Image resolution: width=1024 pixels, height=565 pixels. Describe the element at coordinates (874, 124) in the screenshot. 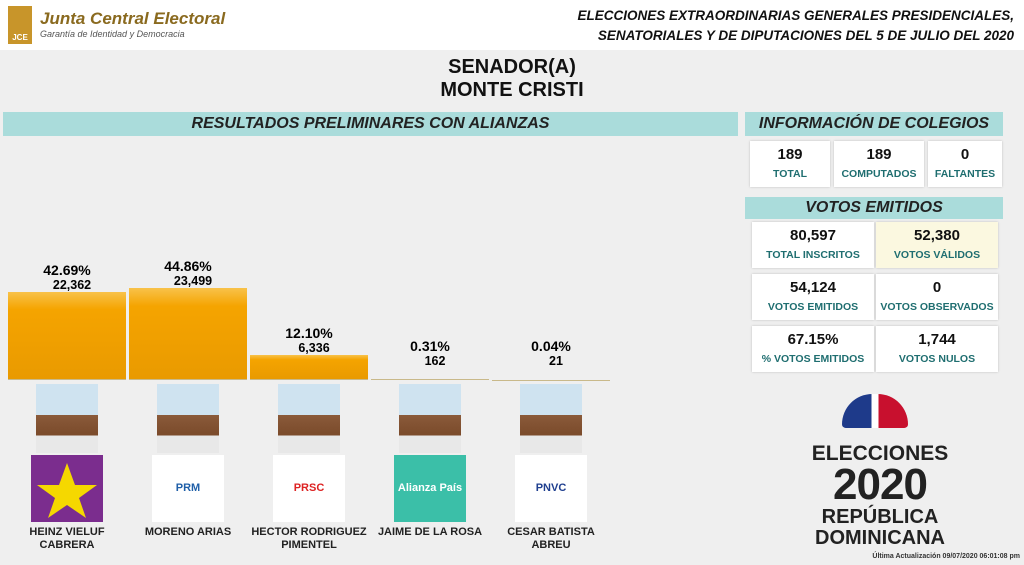

I see `panel-title: INFORMACIÓN DE COLEGIOS` at that location.